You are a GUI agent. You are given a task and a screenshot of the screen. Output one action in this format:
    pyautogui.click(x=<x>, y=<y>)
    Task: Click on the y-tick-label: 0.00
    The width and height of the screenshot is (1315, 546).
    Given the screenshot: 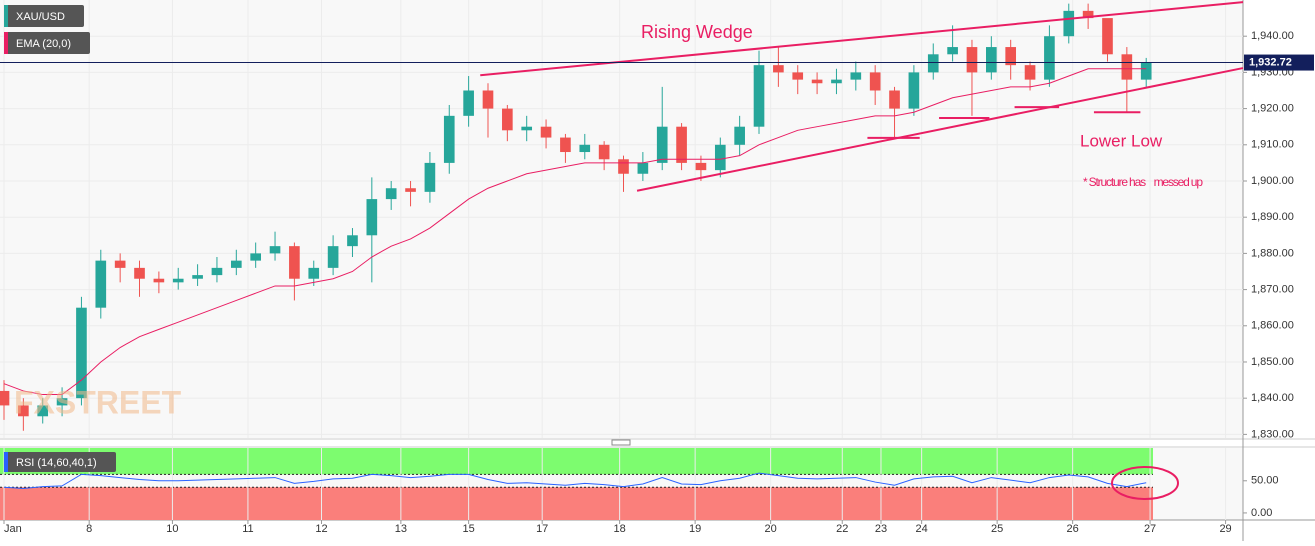 What is the action you would take?
    pyautogui.click(x=1261, y=513)
    